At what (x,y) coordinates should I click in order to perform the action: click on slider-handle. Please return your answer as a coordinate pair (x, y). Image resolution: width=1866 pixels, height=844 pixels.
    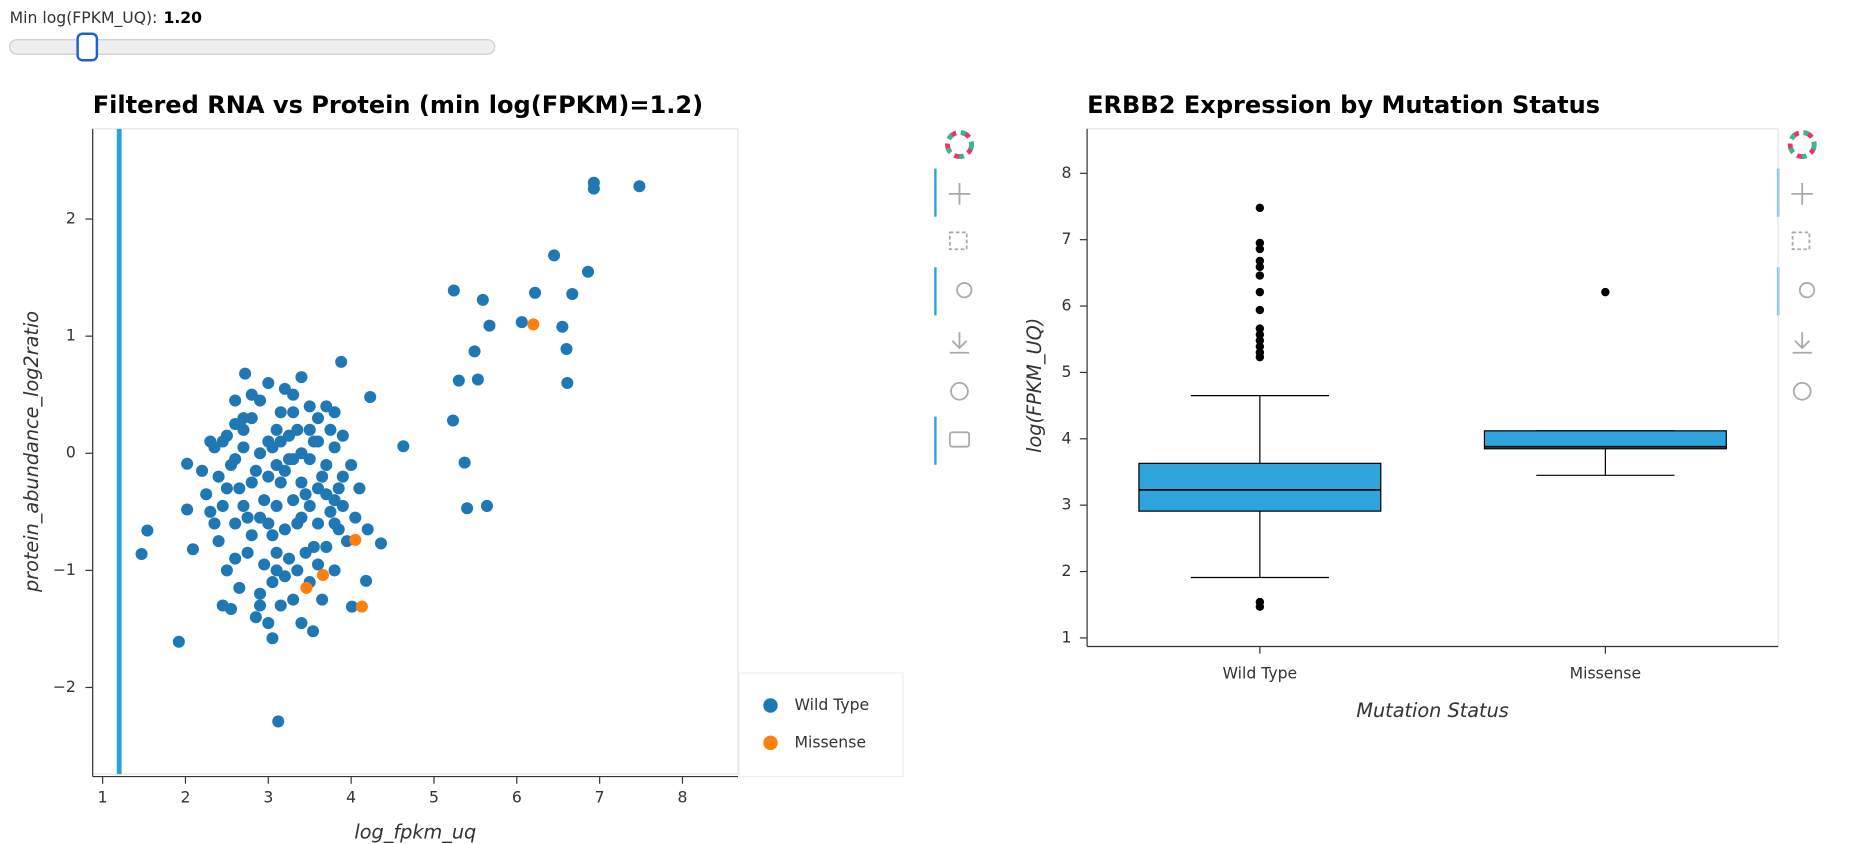
    Looking at the image, I should click on (87, 47).